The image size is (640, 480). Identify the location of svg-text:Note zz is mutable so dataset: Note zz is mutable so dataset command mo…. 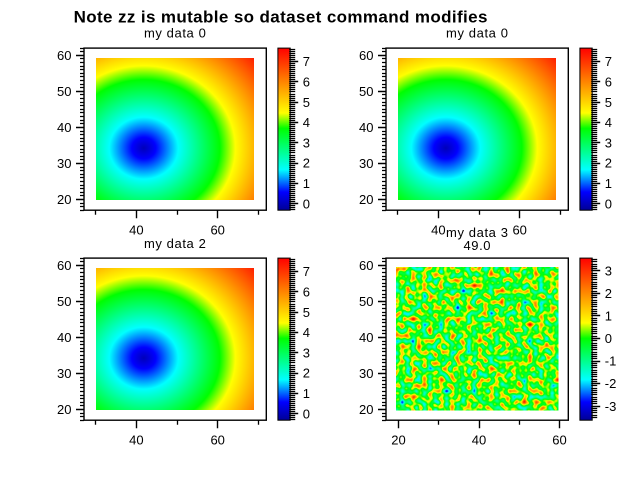
(281, 17).